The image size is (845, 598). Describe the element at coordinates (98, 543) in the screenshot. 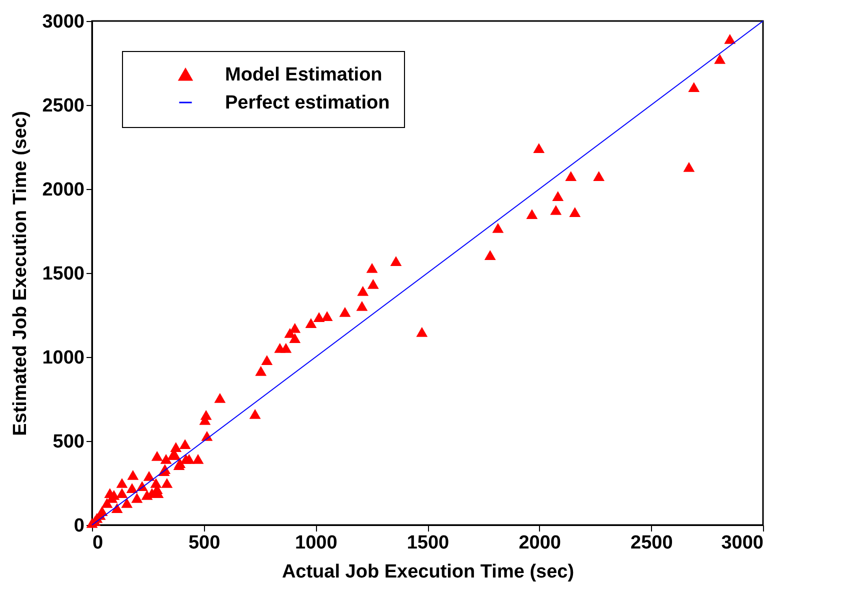

I see `x-tick-label: 0` at that location.